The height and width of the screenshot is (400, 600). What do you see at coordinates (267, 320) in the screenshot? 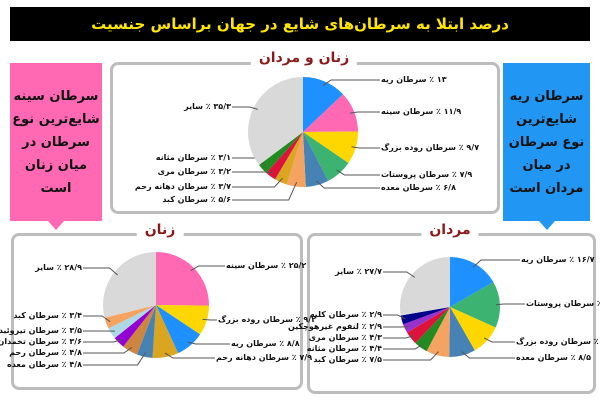
I see `slice-label: ۹/۲ ٪ سرطان روده بزرگ` at bounding box center [267, 320].